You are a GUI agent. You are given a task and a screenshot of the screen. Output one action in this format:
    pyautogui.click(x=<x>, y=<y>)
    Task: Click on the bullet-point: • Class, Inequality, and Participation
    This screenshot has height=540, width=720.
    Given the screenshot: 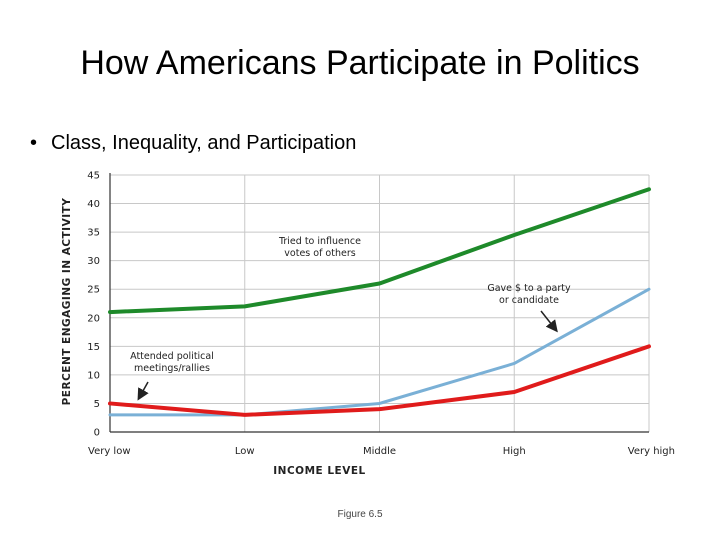 What is the action you would take?
    pyautogui.click(x=193, y=143)
    